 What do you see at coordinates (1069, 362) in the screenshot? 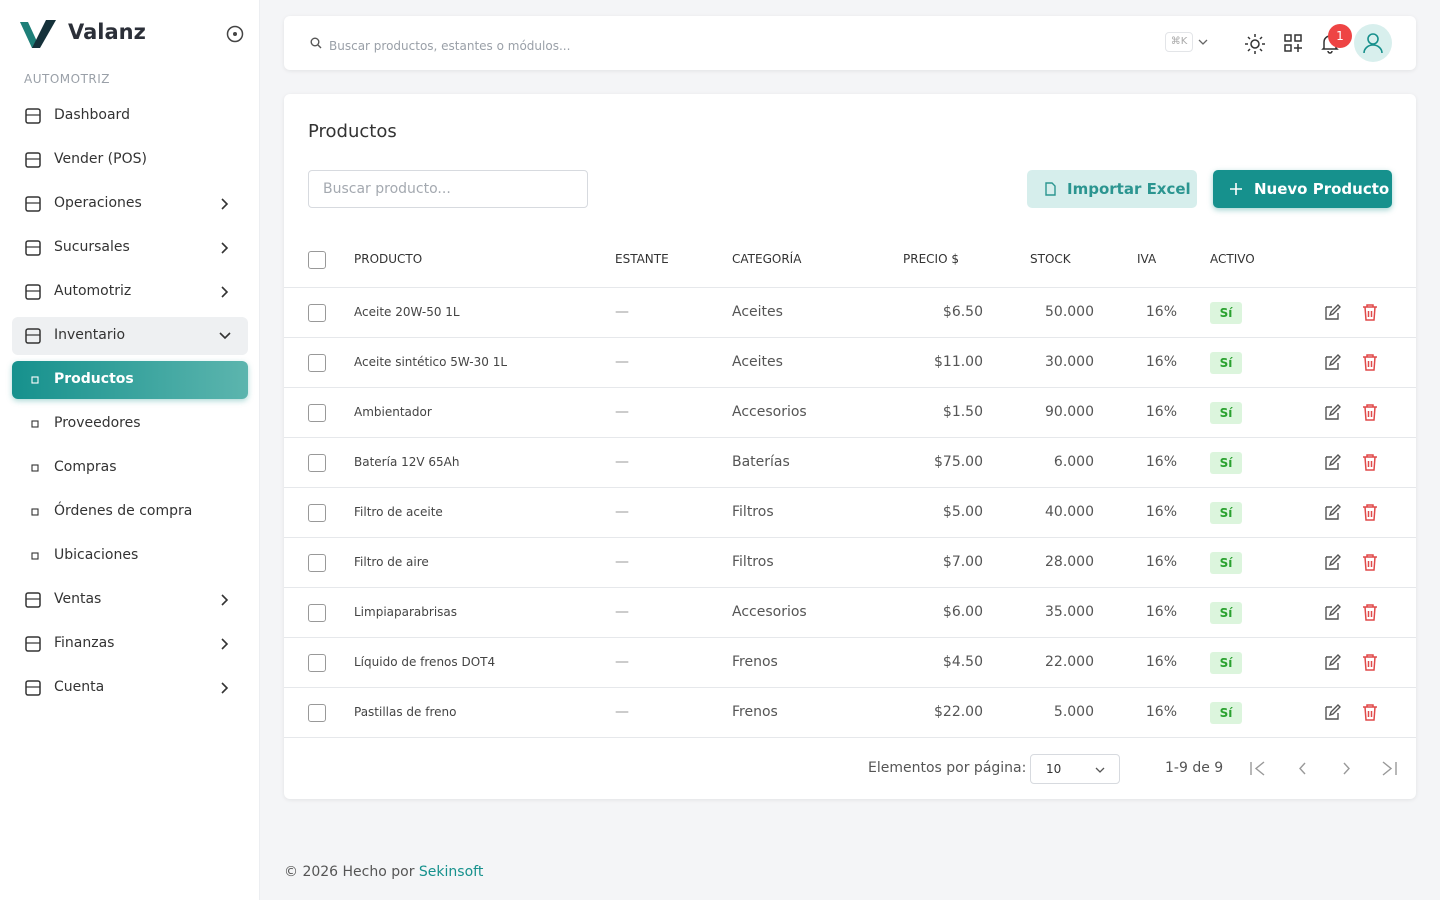
I see `cell: 30.000` at bounding box center [1069, 362].